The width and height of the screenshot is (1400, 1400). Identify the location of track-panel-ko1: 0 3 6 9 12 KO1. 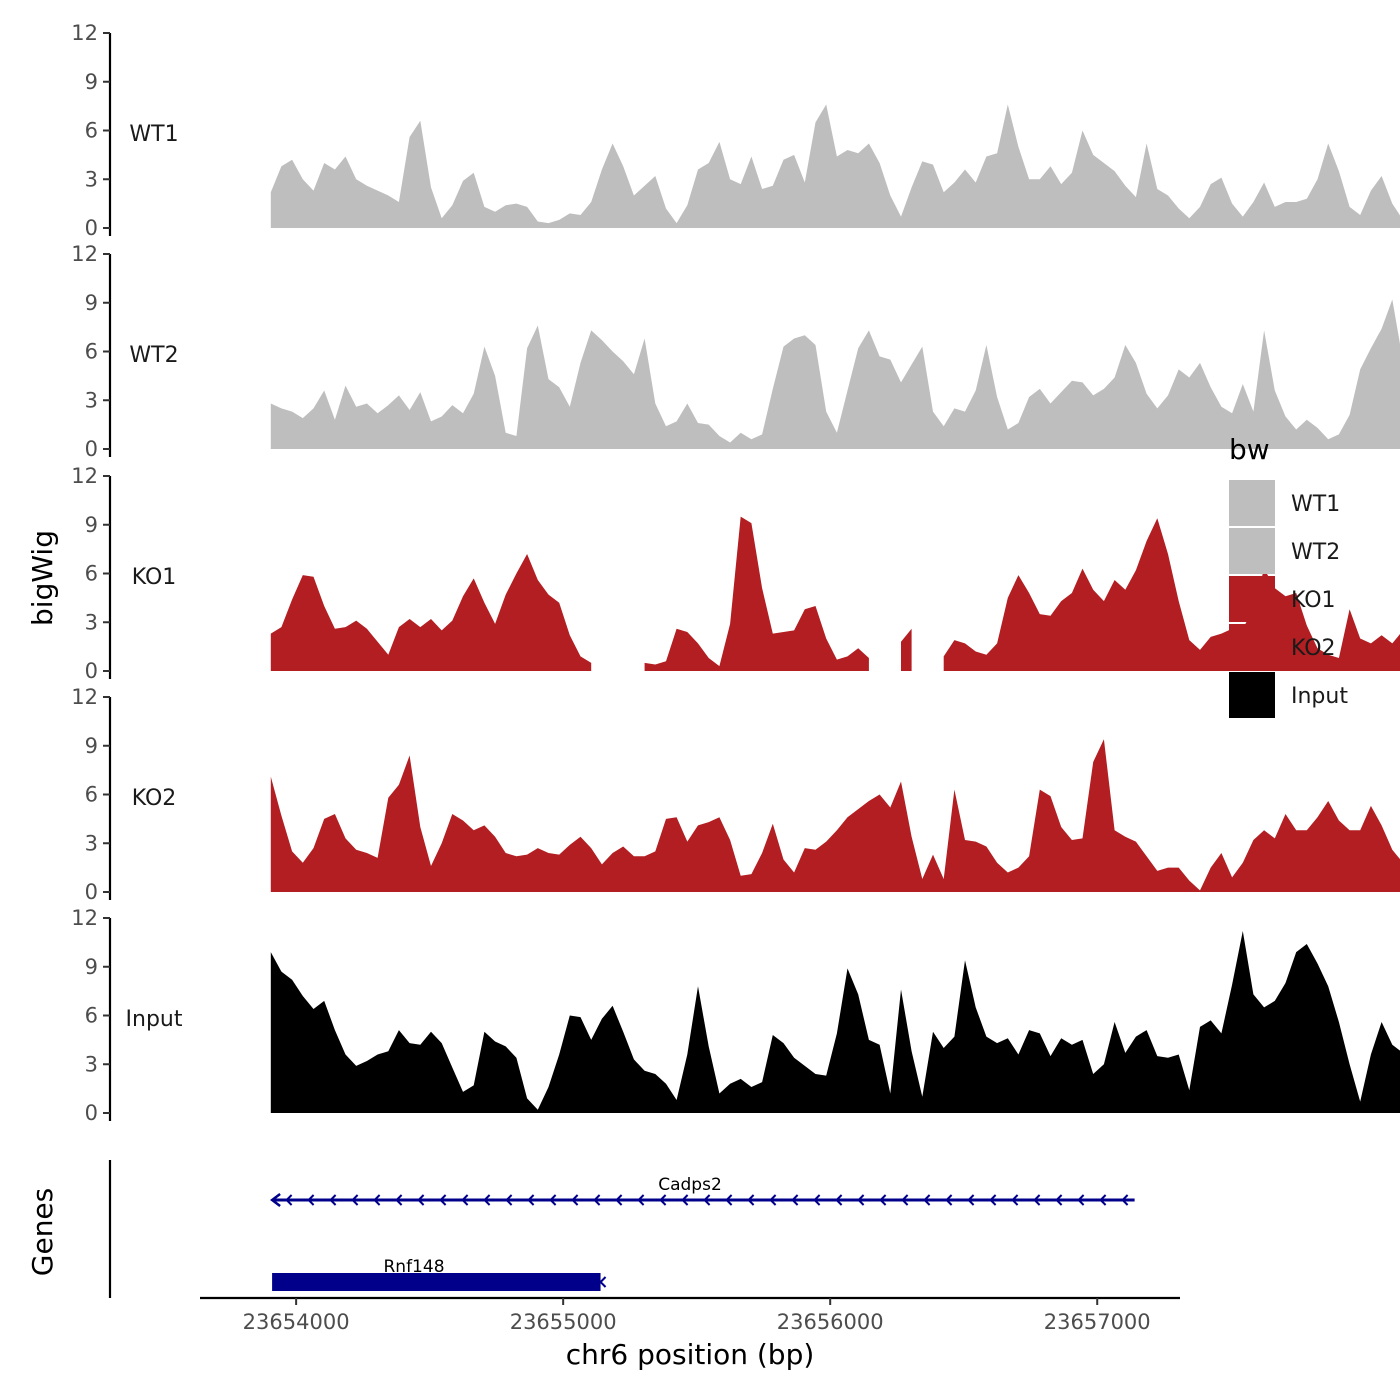
(735, 573).